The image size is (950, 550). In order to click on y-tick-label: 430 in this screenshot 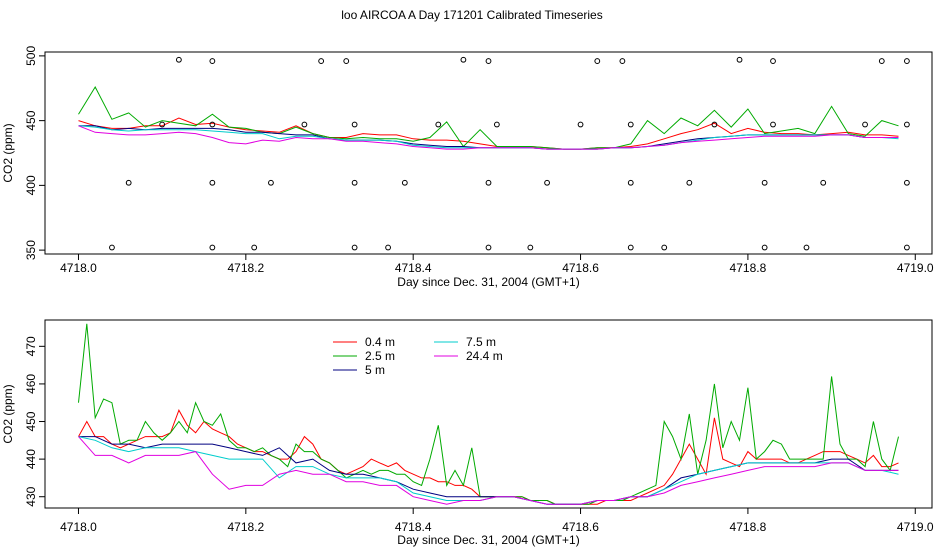, I will do `click(31, 496)`.